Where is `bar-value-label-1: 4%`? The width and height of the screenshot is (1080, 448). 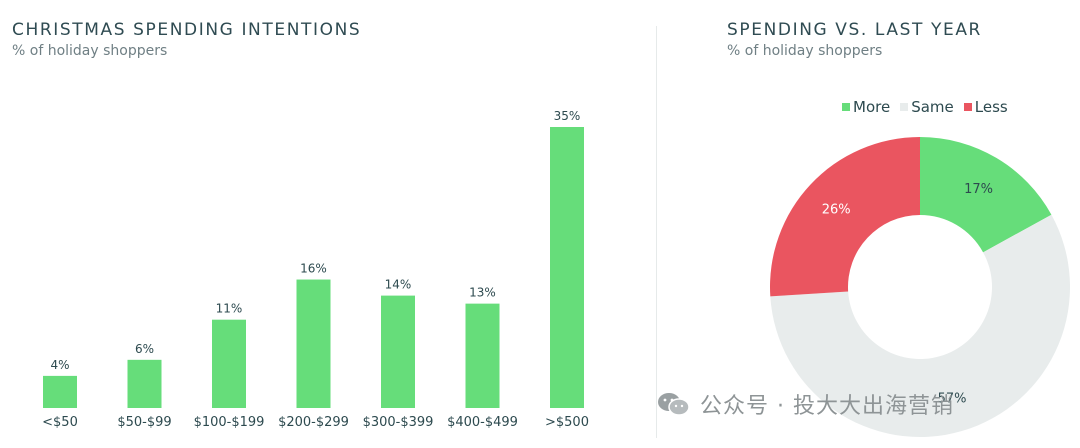
bar-value-label-1: 4% is located at coordinates (59, 365).